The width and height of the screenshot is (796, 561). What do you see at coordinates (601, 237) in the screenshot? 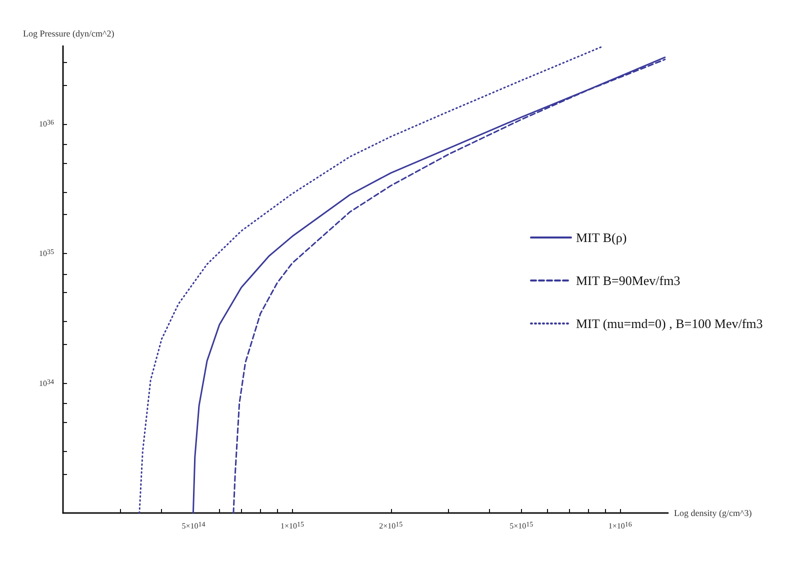
I see `legend-label: MIT B(ρ)` at bounding box center [601, 237].